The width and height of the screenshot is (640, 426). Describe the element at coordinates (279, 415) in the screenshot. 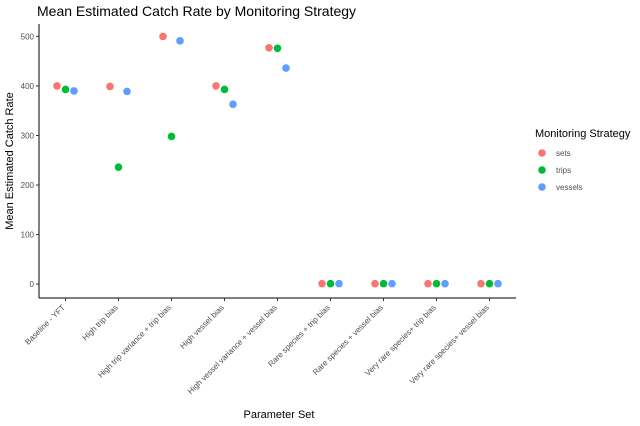

I see `x-axis-title: Parameter Set` at that location.